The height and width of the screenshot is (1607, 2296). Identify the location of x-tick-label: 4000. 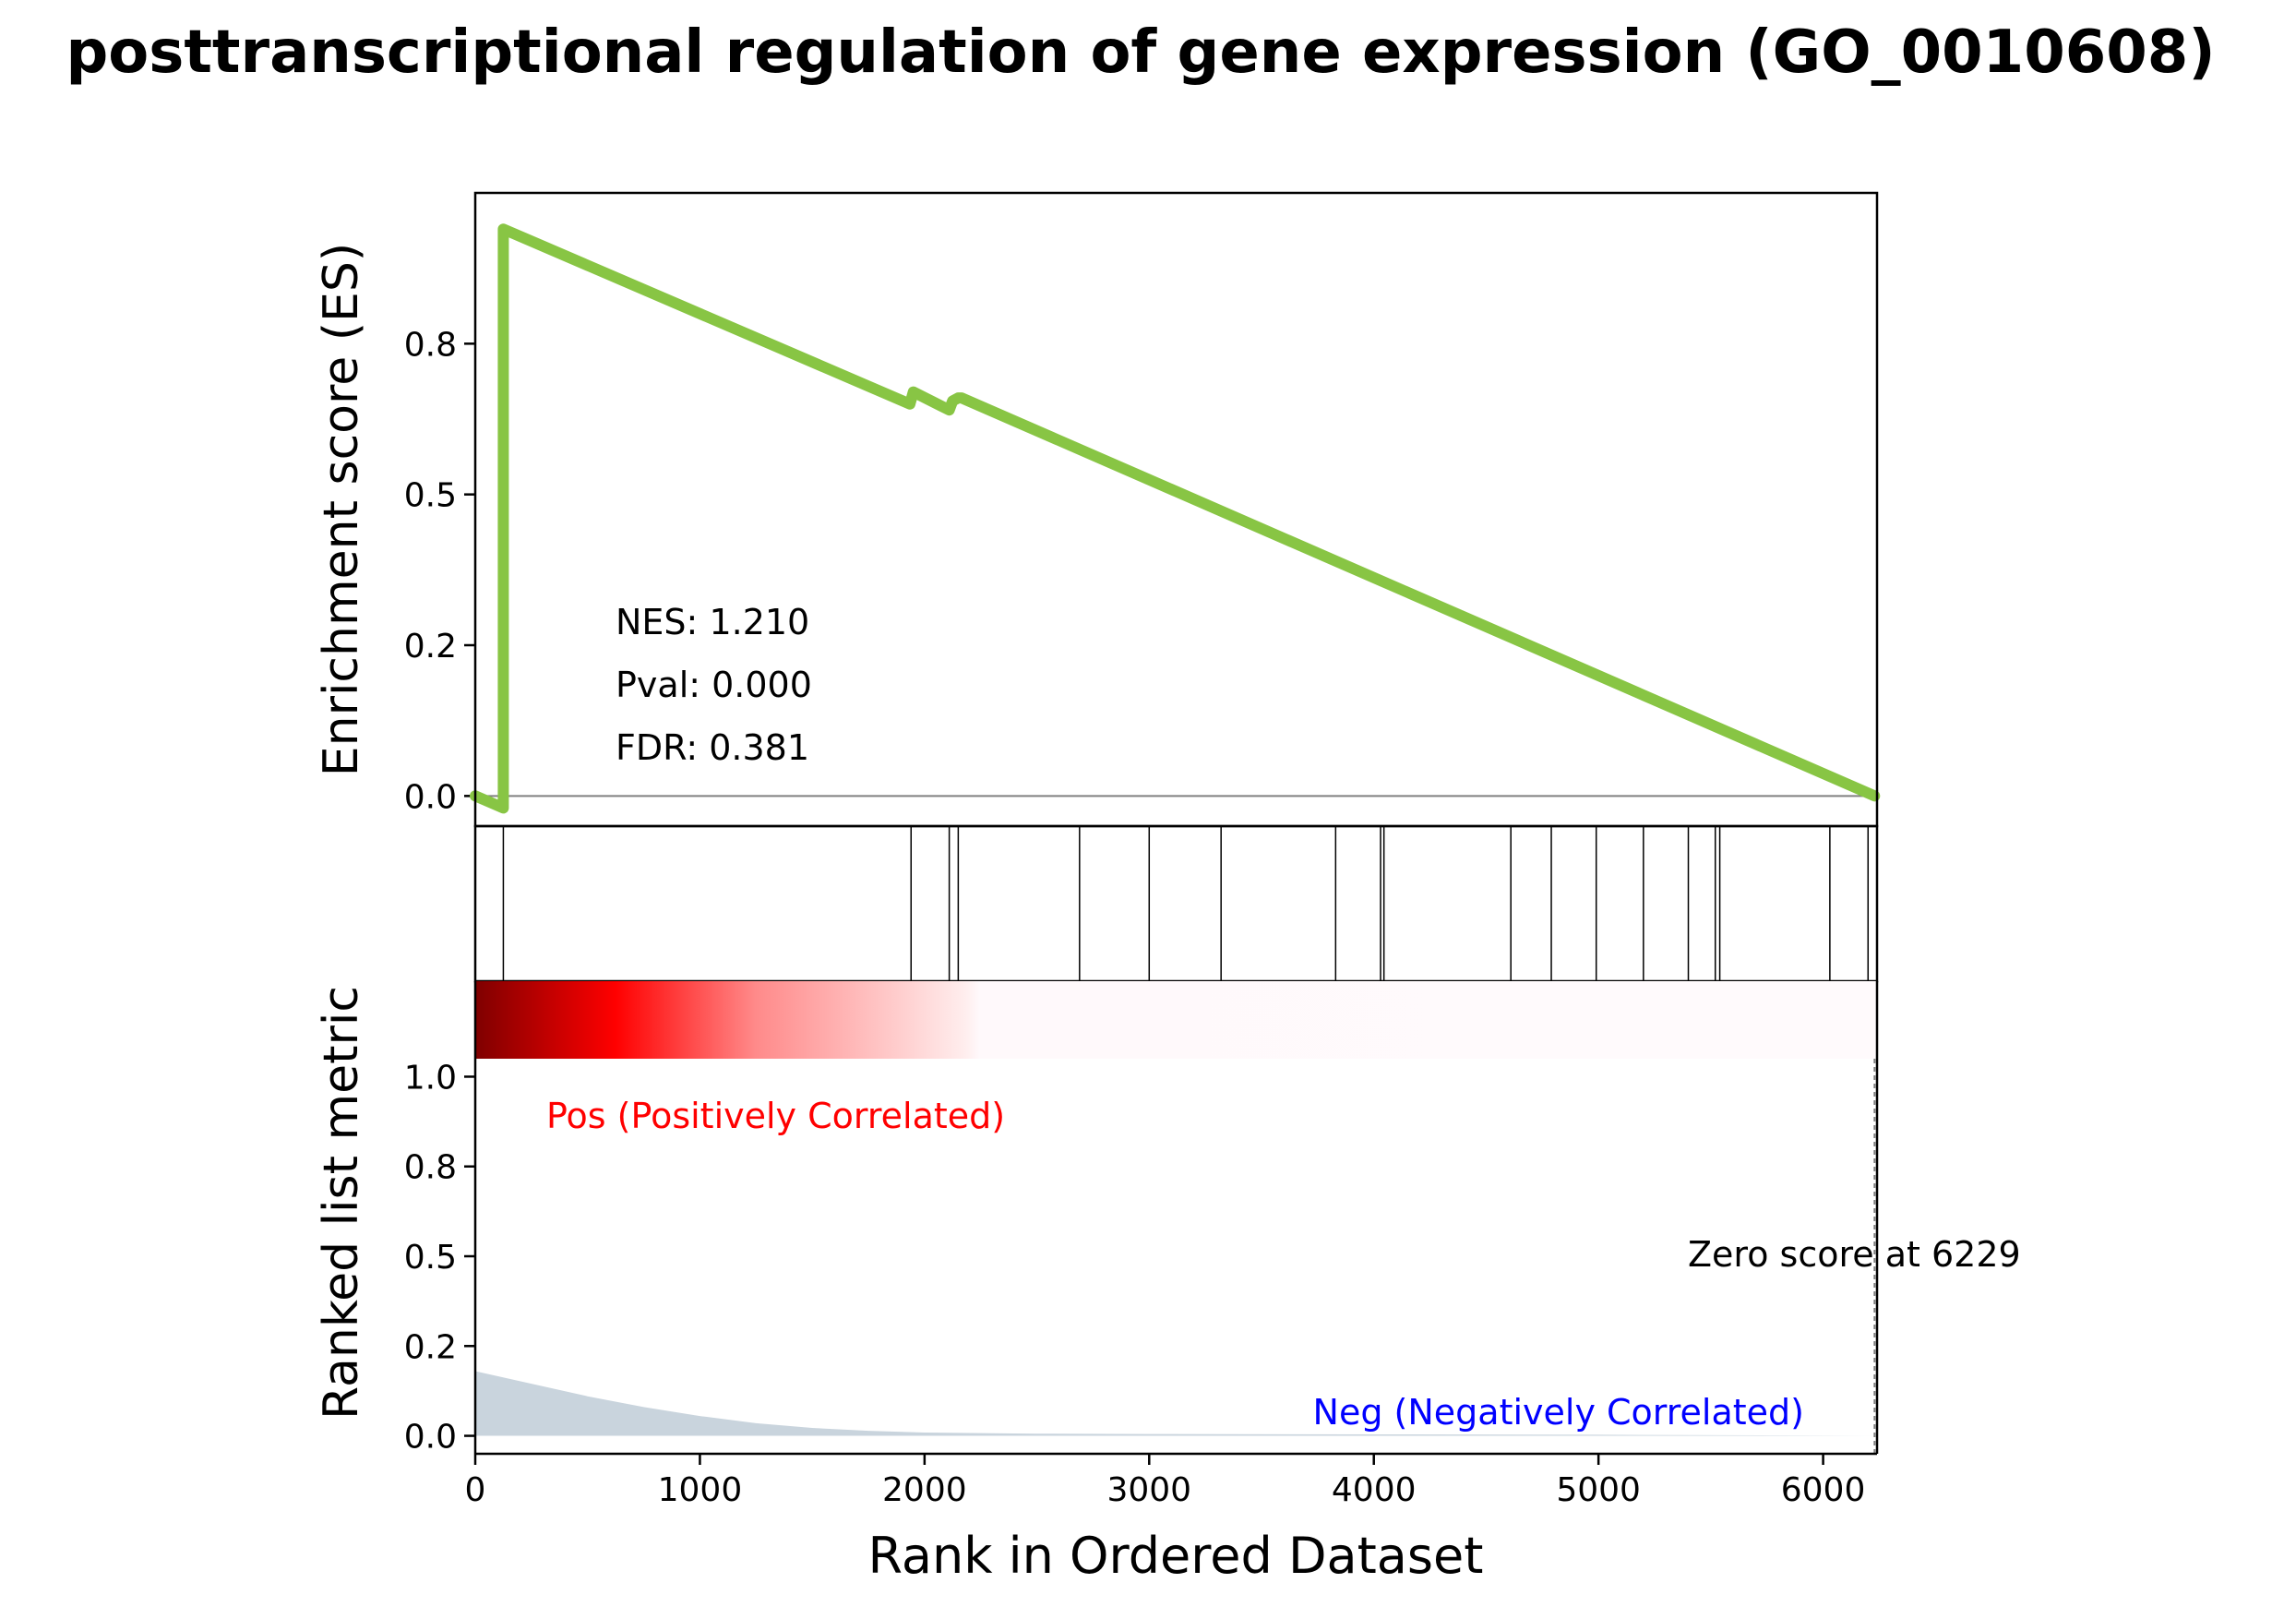
(1374, 1490).